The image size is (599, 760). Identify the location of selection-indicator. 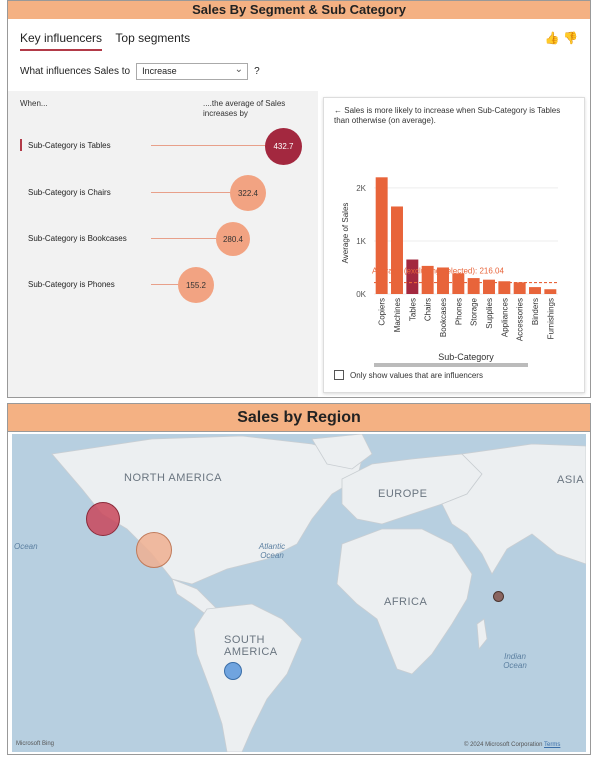
(21, 145).